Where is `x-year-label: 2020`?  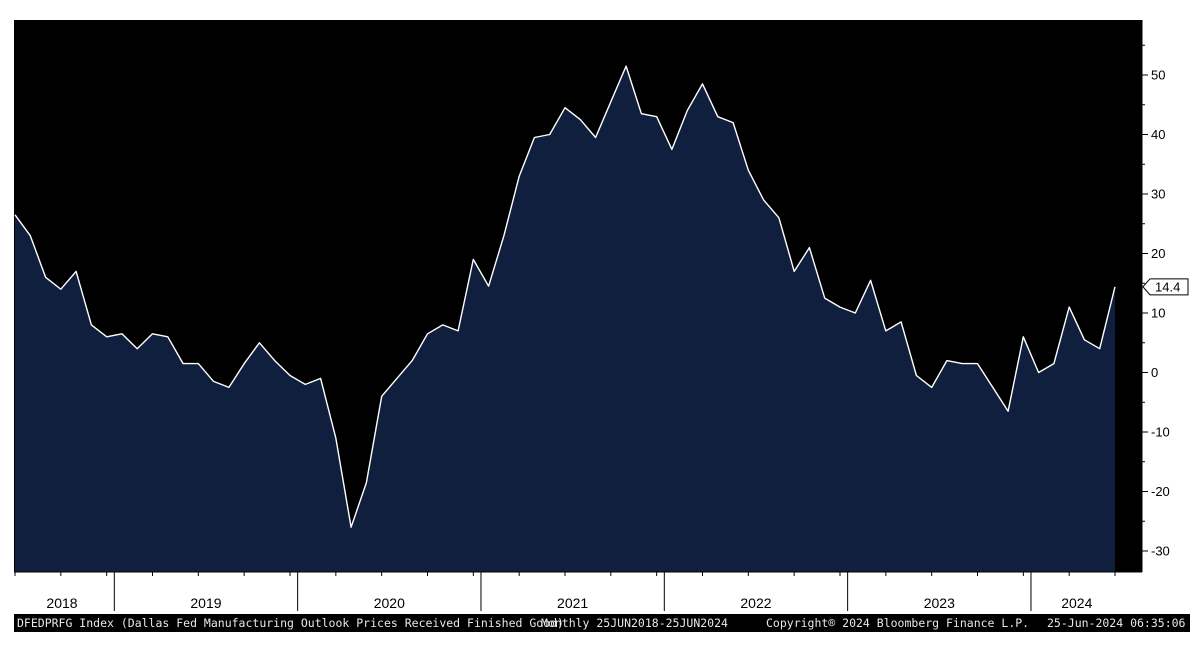 x-year-label: 2020 is located at coordinates (389, 603).